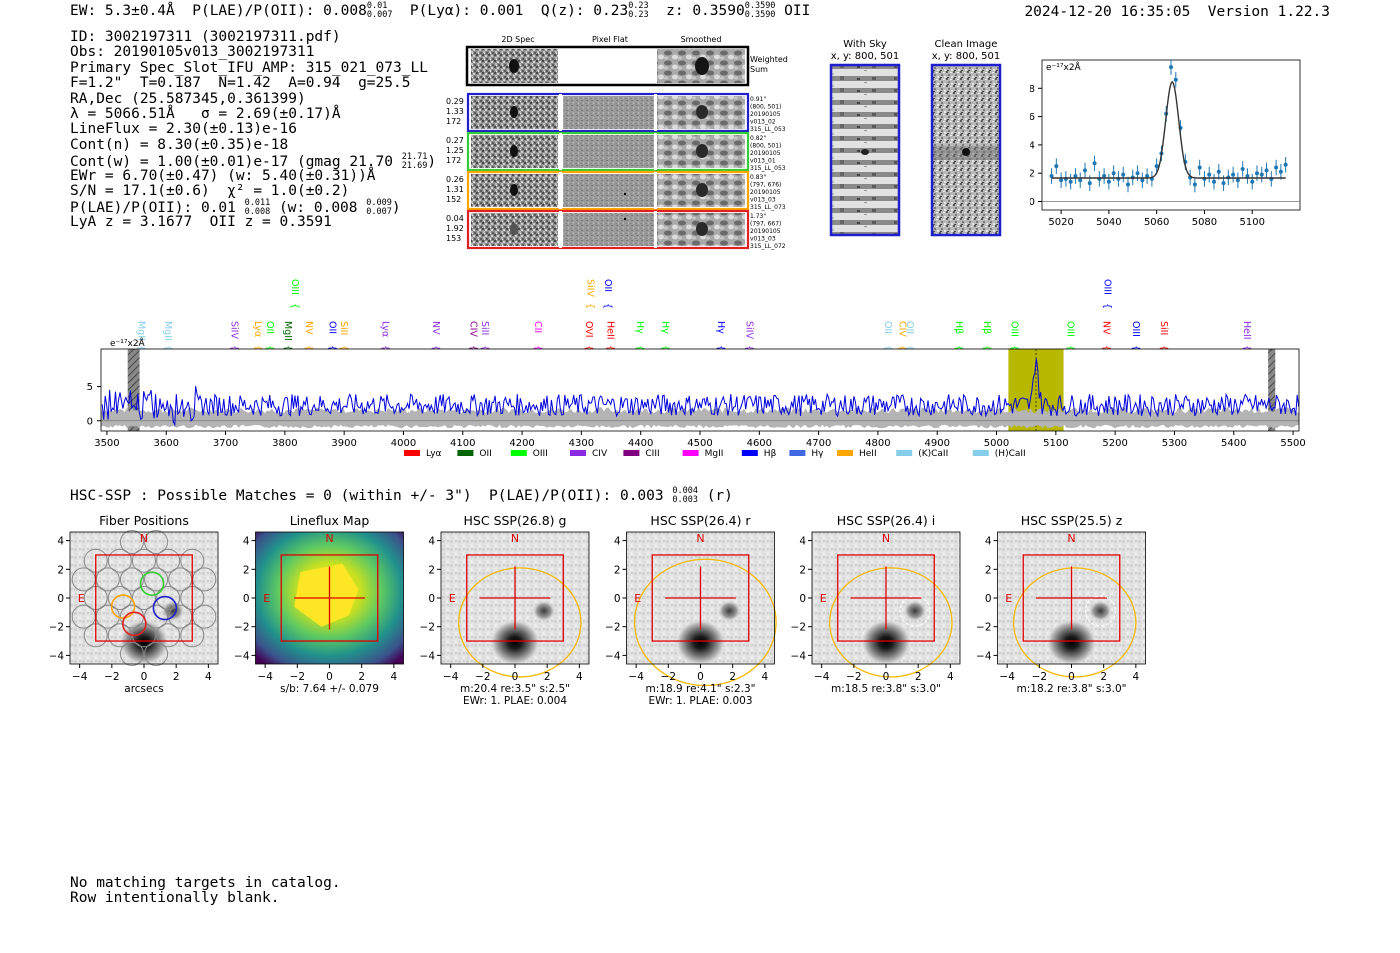 Image resolution: width=1400 pixels, height=953 pixels. Describe the element at coordinates (759, 443) in the screenshot. I see `spec-xtick-label: 4600` at that location.